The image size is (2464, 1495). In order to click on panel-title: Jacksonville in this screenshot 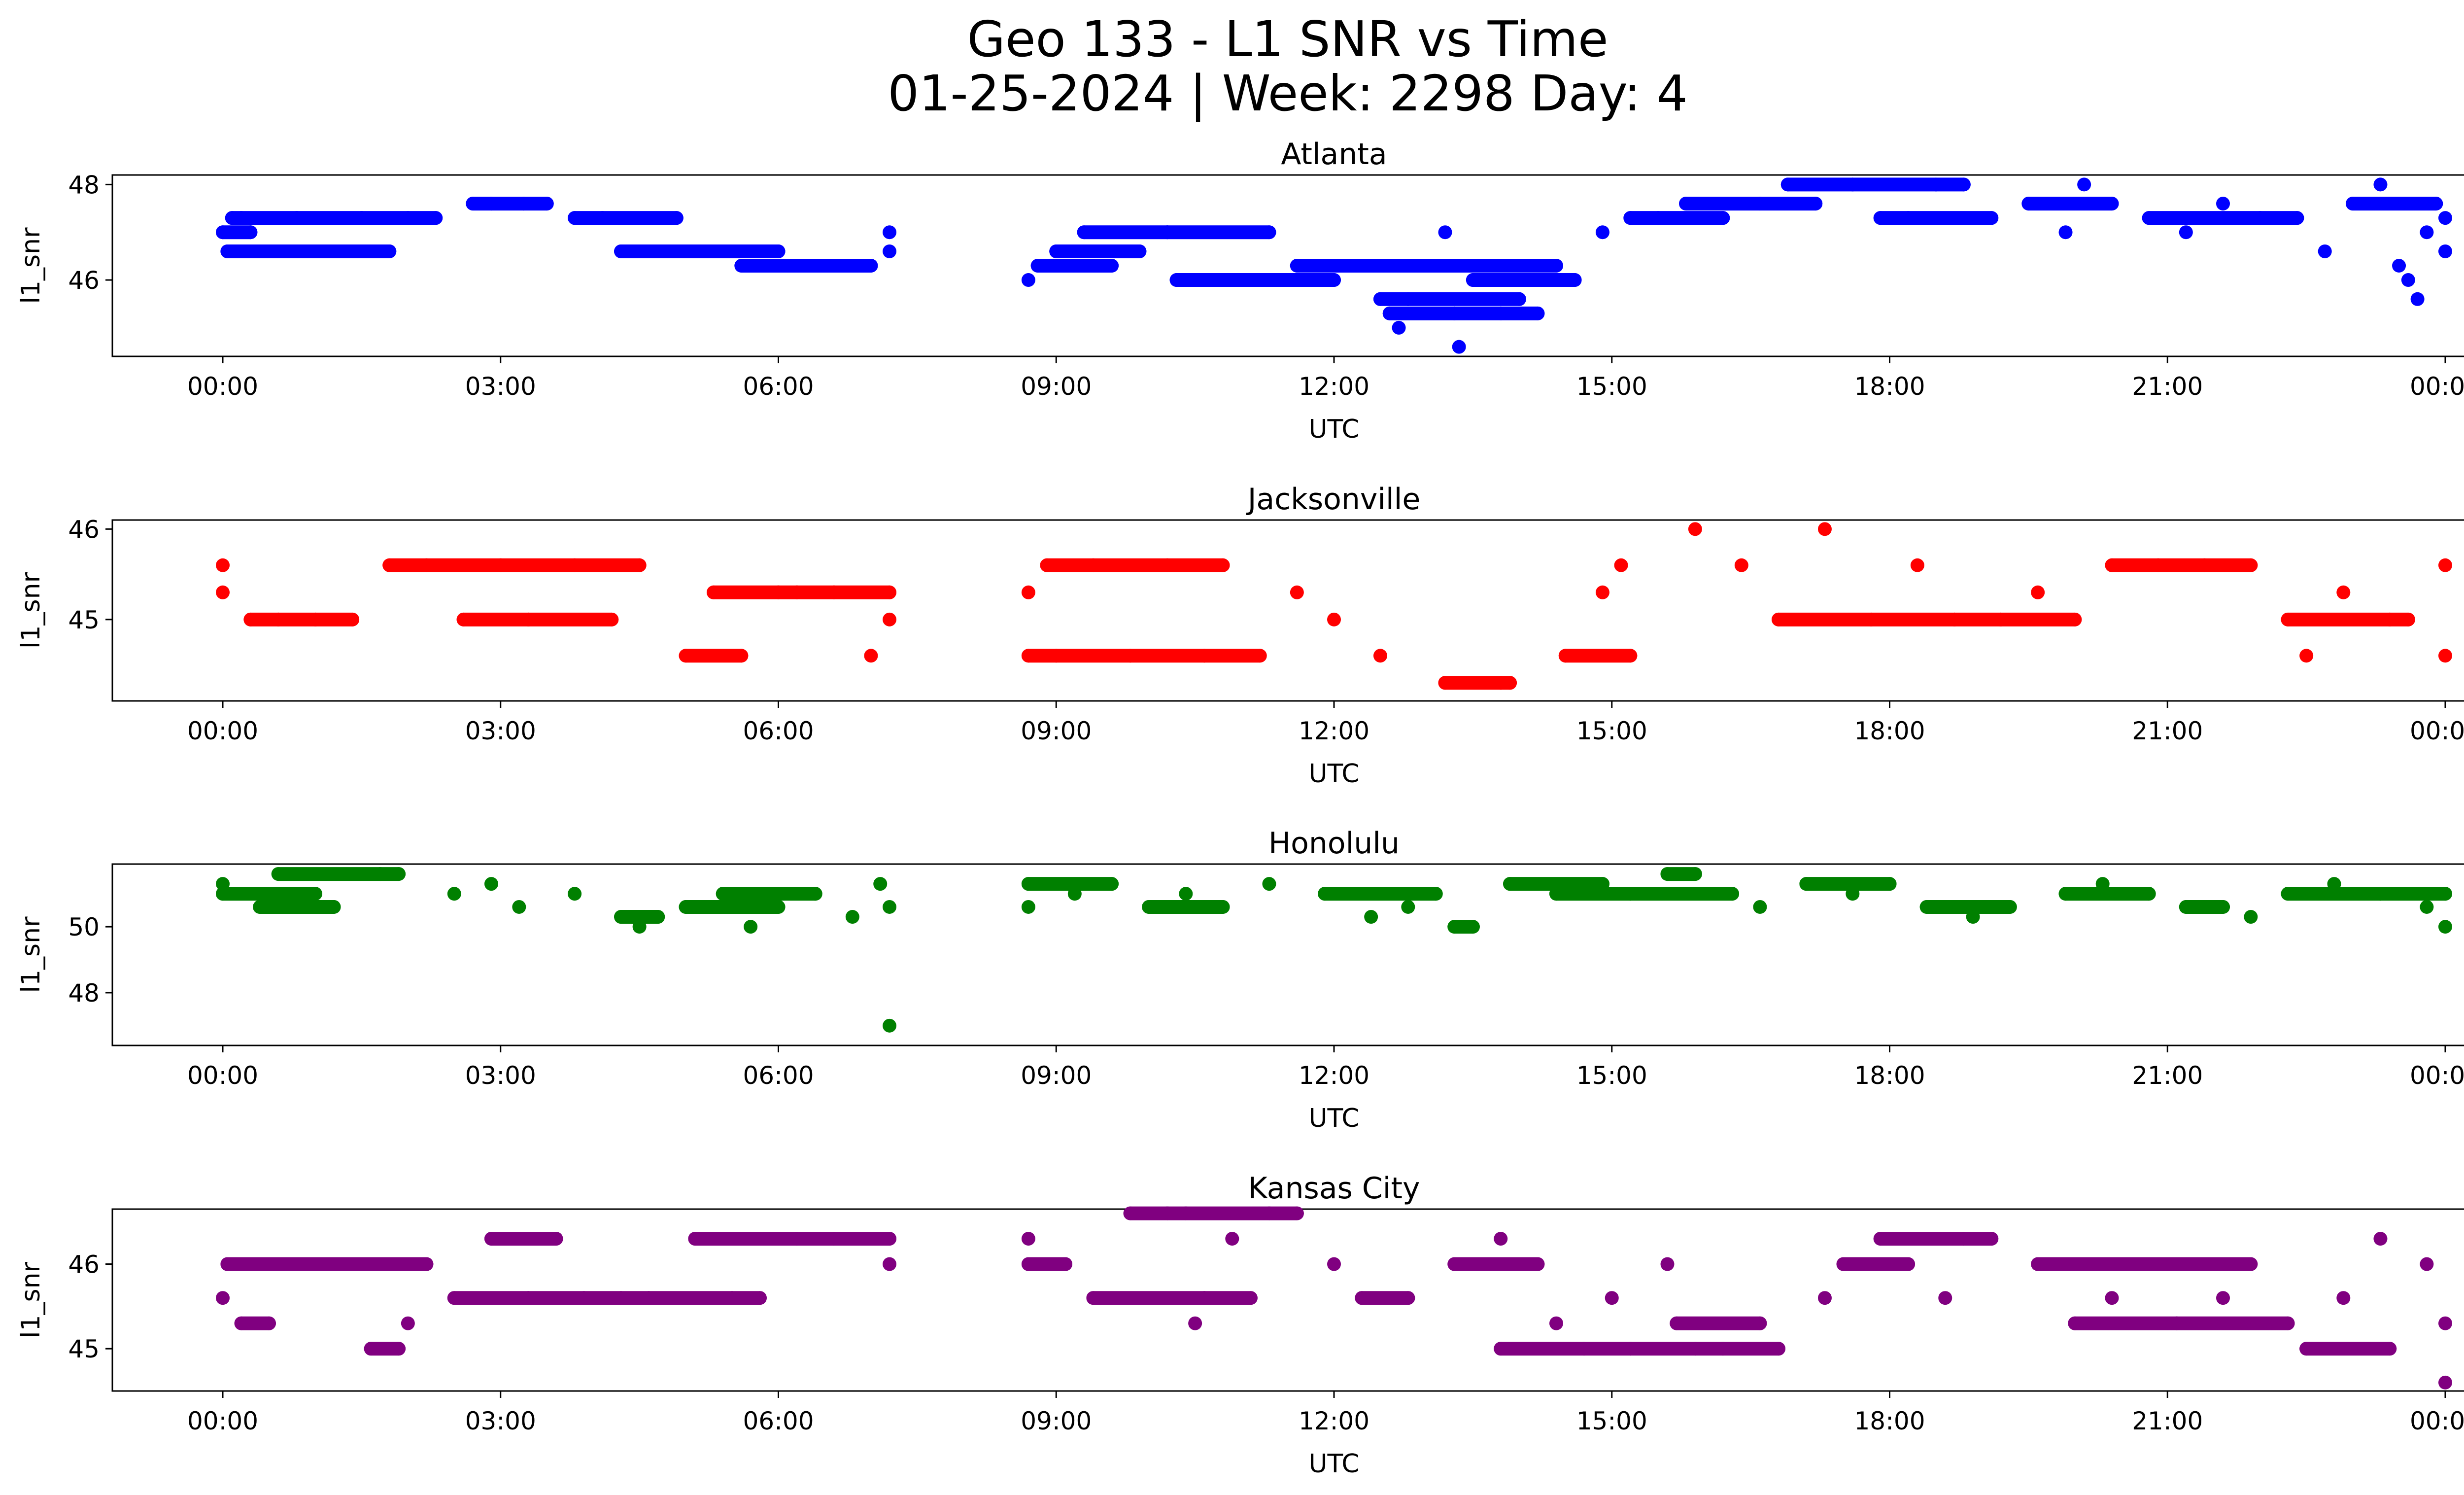, I will do `click(1333, 499)`.